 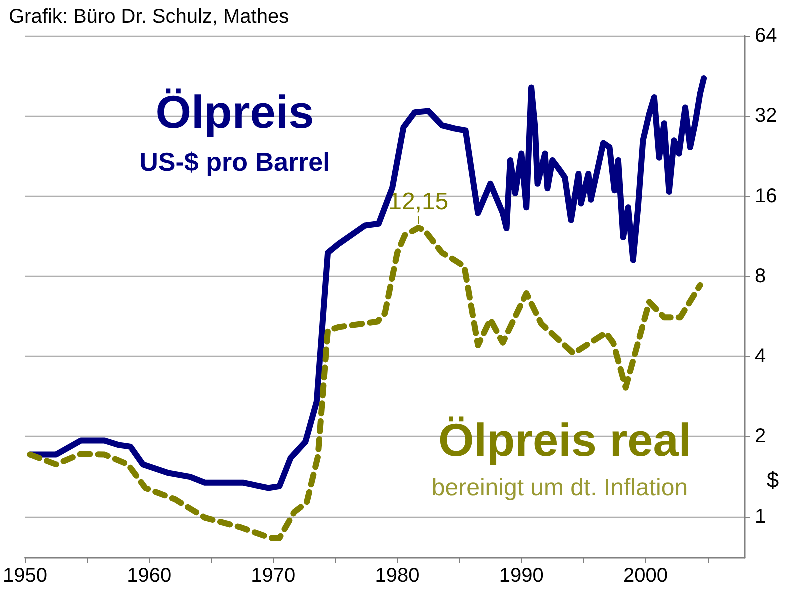 I want to click on y-tick-label: 16, so click(x=766, y=196).